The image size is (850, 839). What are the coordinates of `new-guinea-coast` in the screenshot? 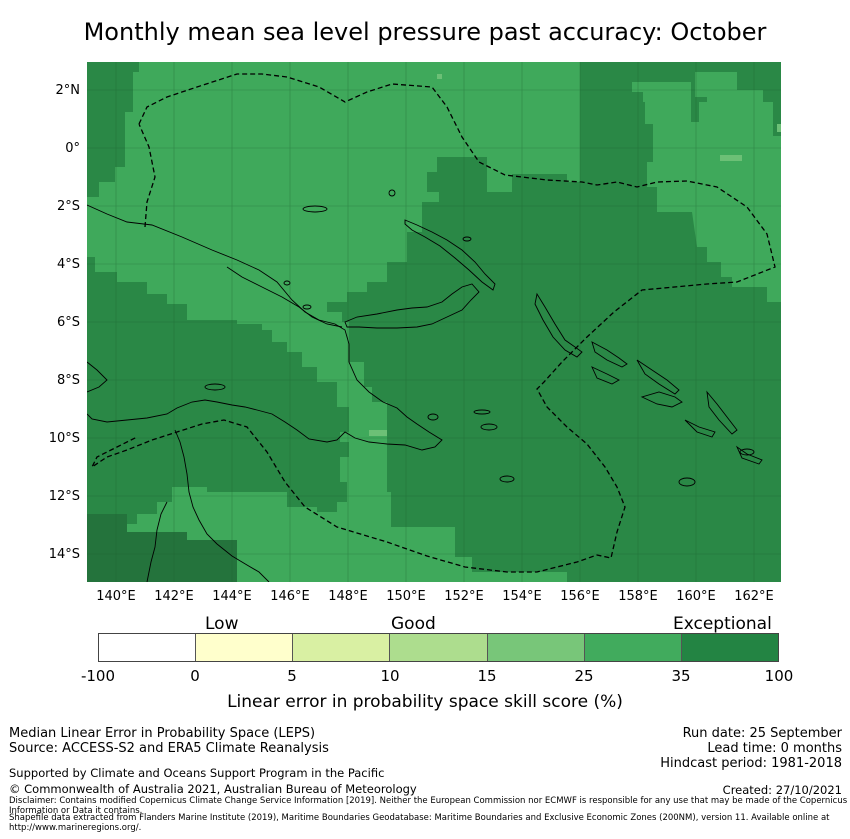 It's located at (265, 327).